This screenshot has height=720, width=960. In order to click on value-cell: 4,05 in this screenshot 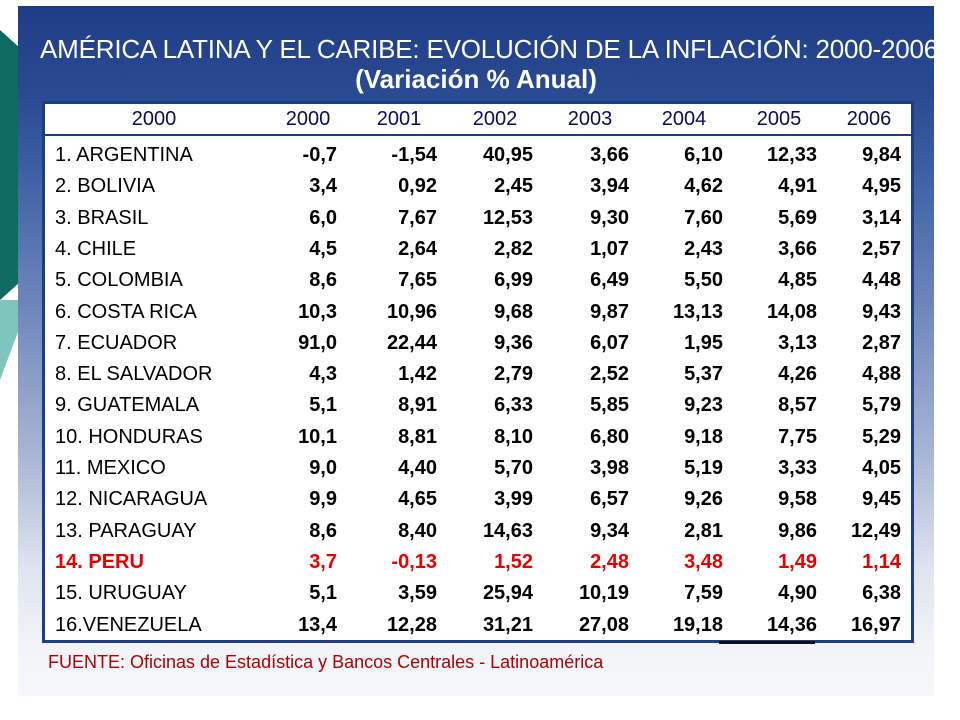, I will do `click(881, 468)`.